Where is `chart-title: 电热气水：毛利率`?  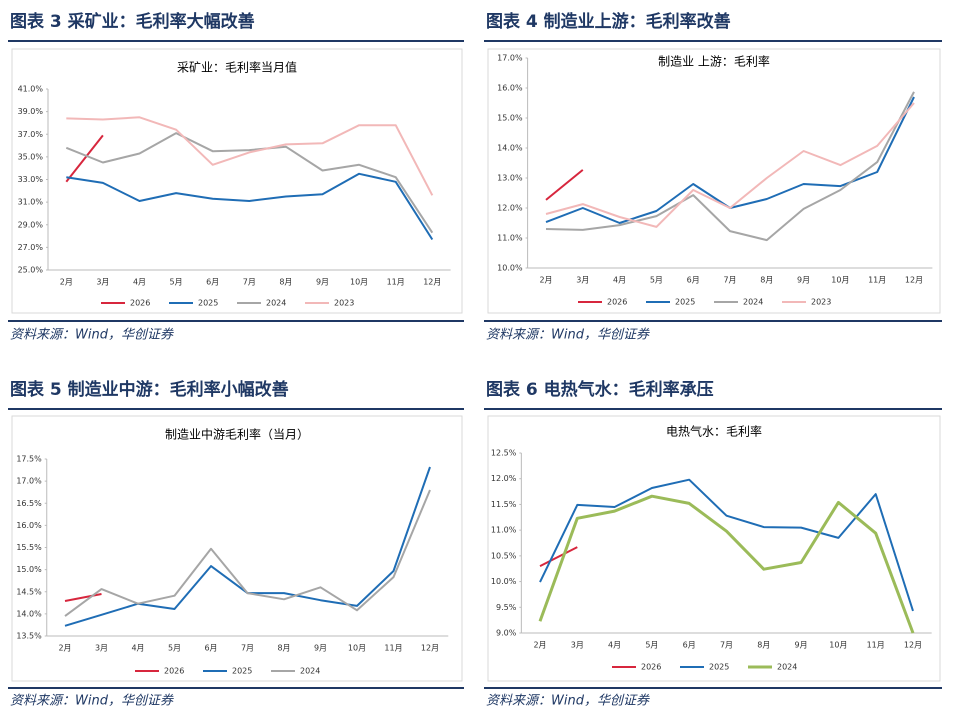
chart-title: 电热气水：毛利率 is located at coordinates (714, 431).